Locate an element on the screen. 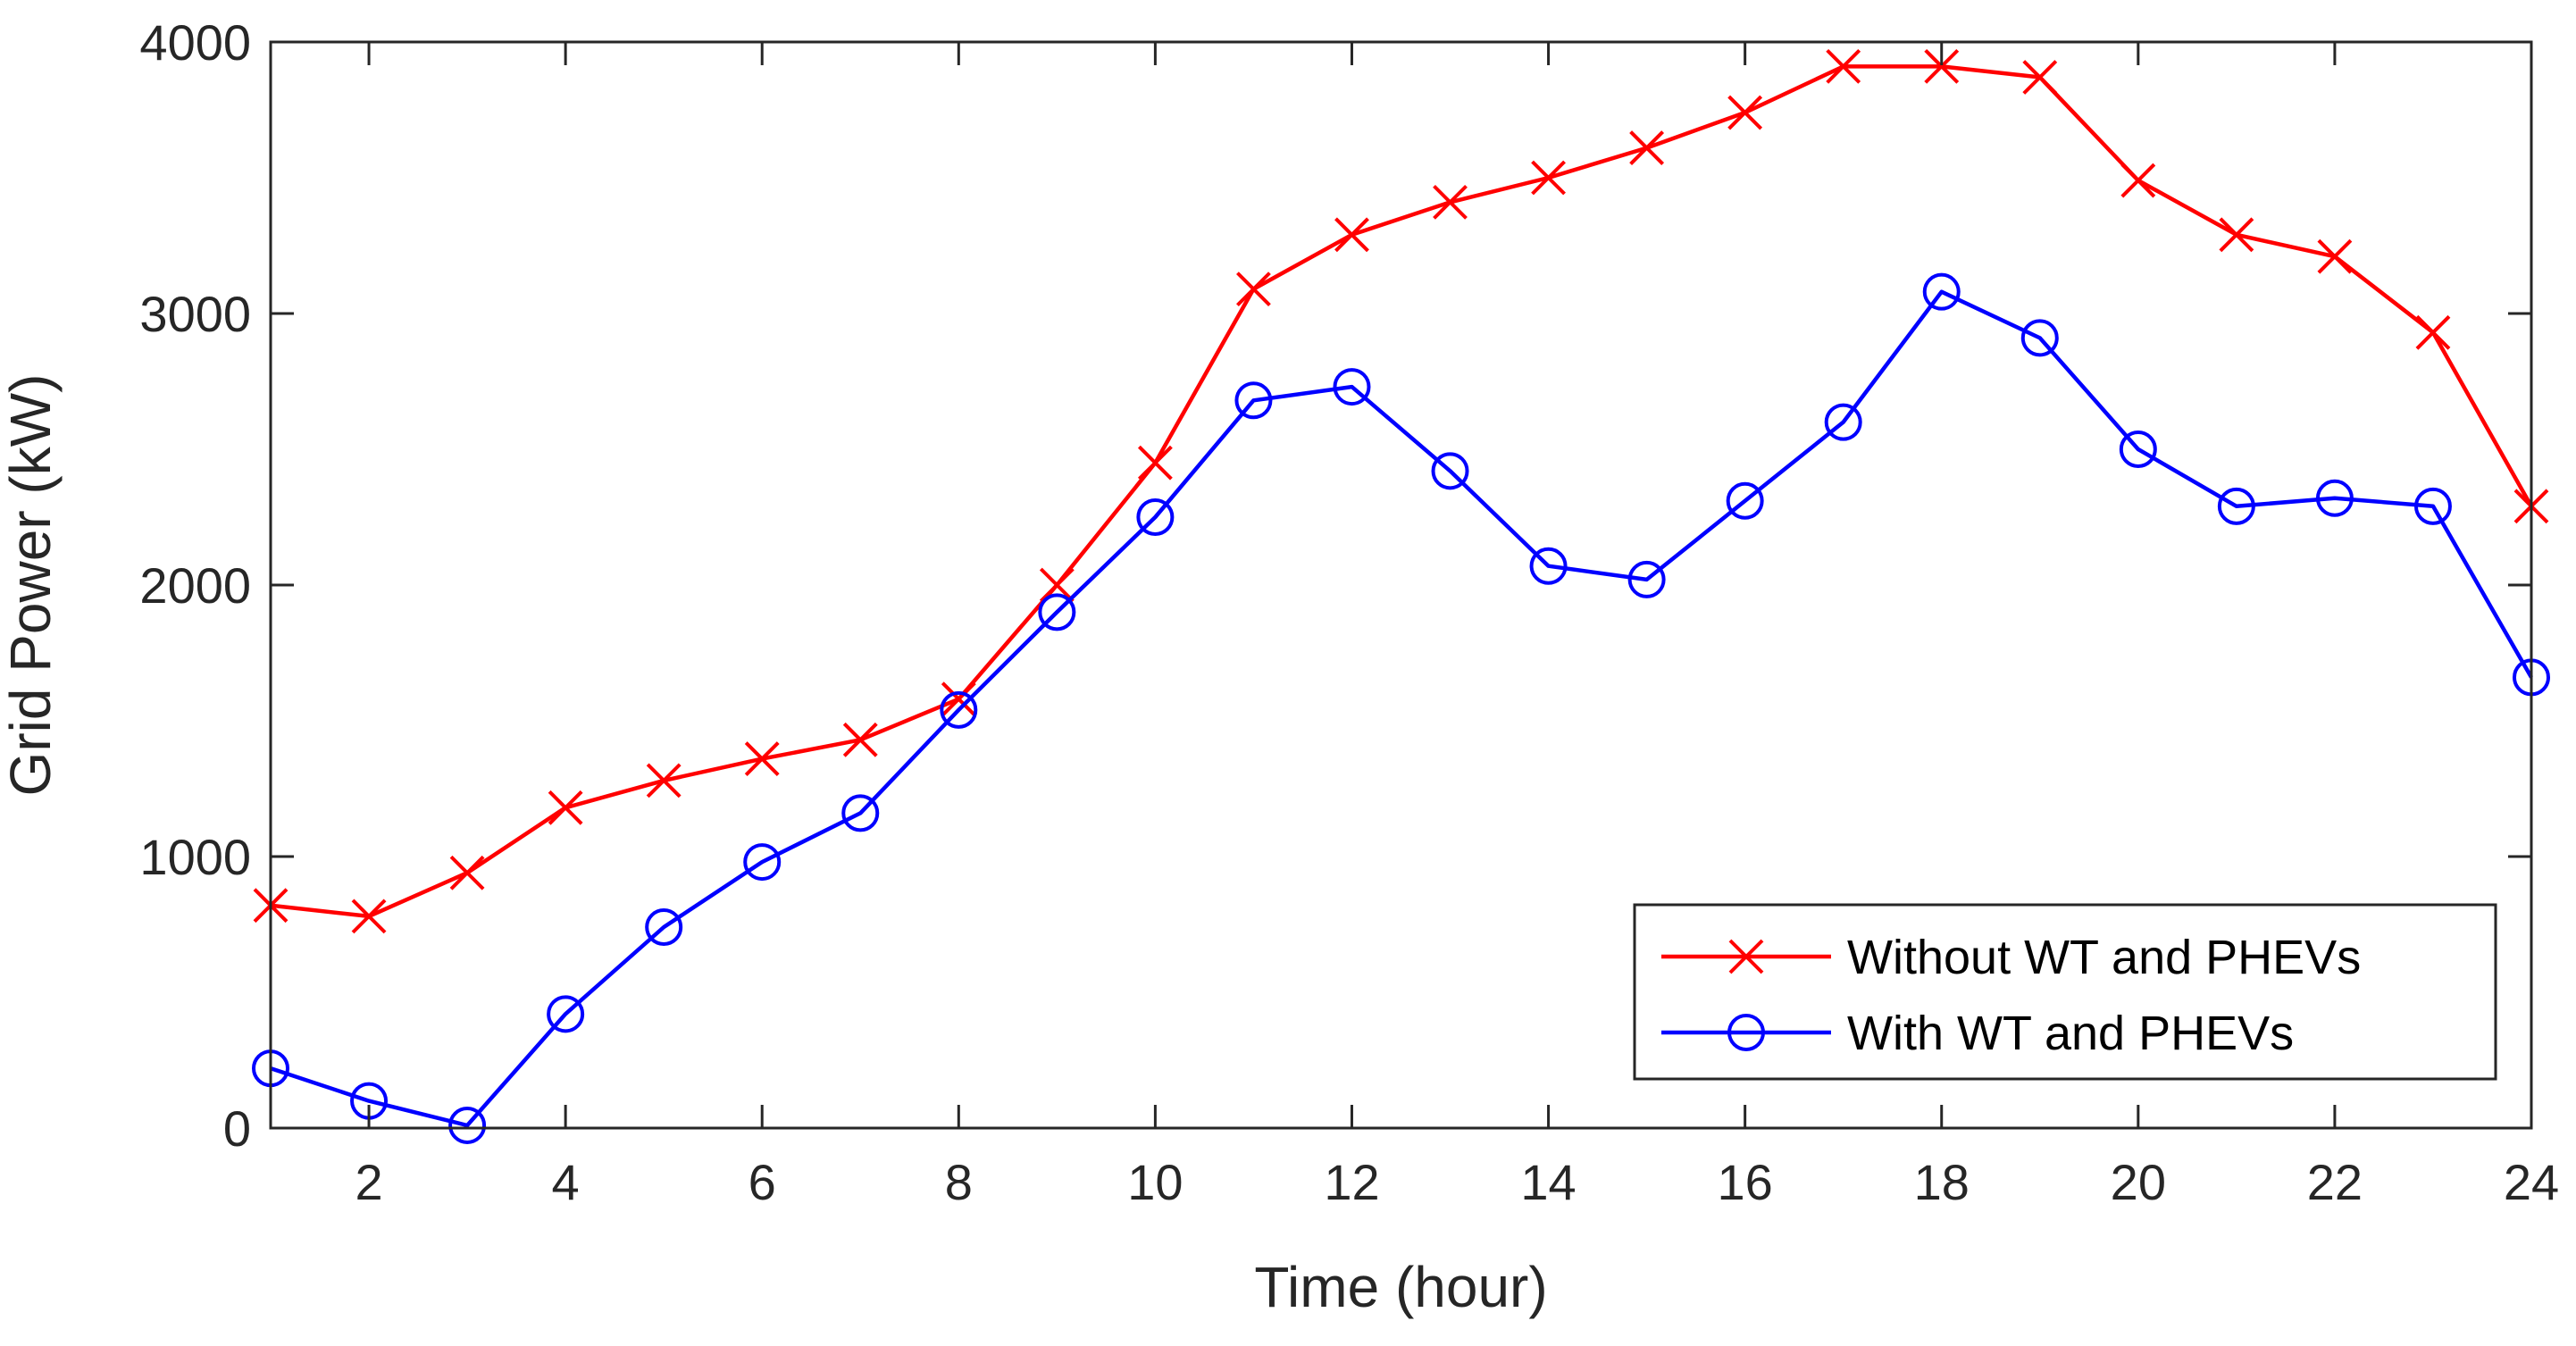 This screenshot has width=2576, height=1346. x-tick-label-18: 18 is located at coordinates (1942, 1182).